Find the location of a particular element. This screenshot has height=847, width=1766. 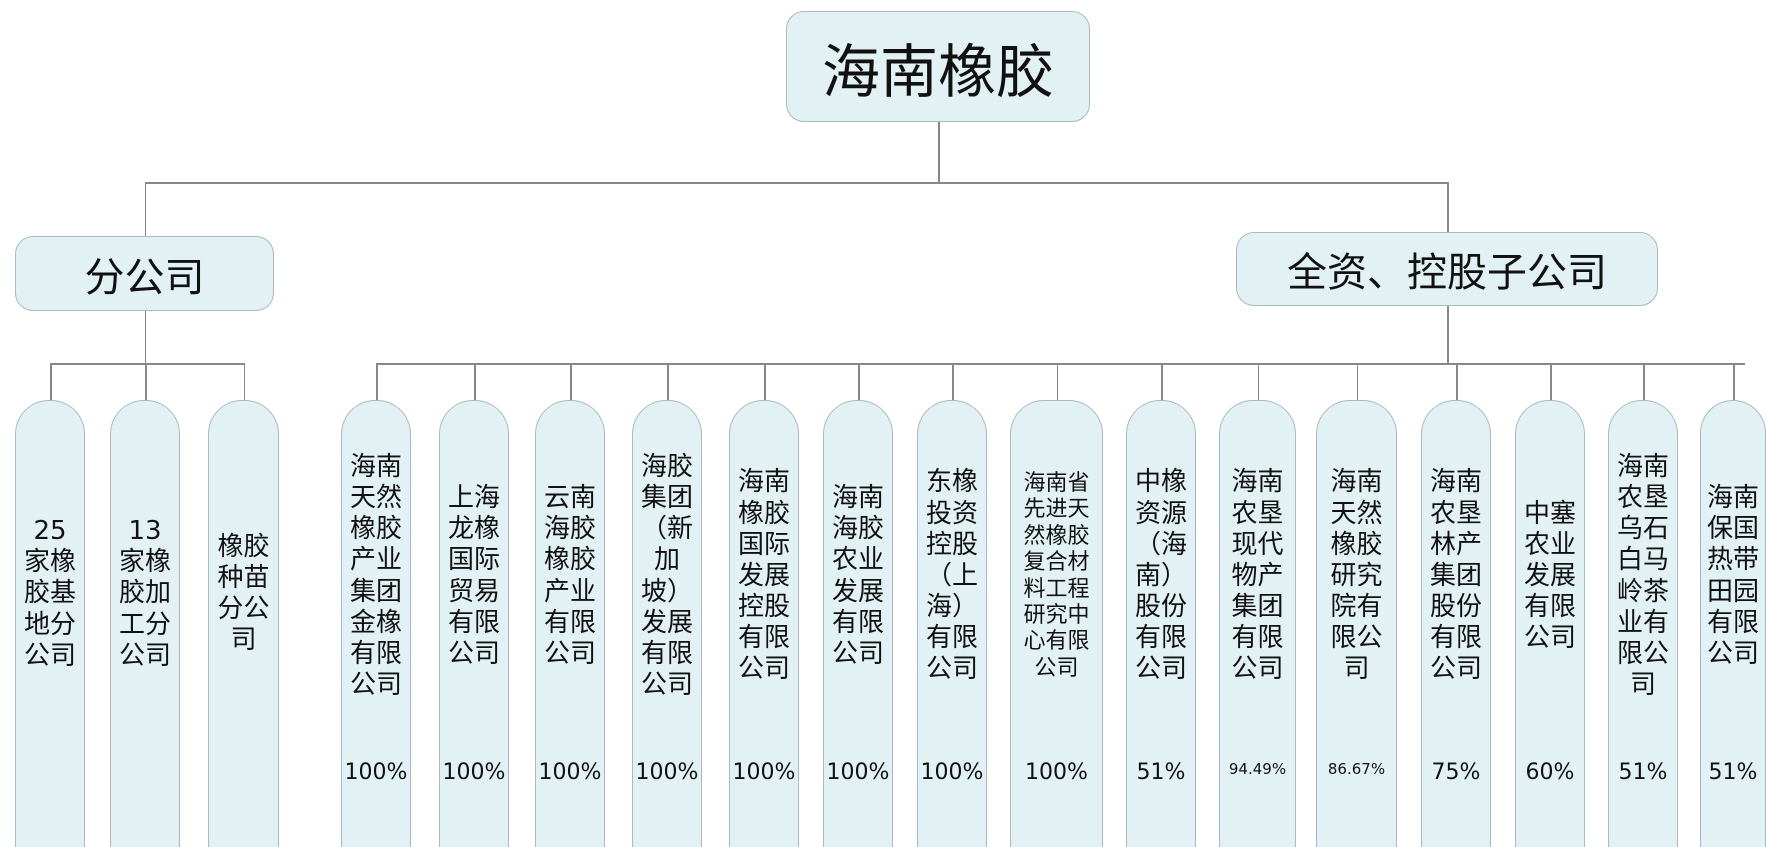

child-node: 海南农垦乌石白马岭茶业有限公司 51% is located at coordinates (1643, 623).